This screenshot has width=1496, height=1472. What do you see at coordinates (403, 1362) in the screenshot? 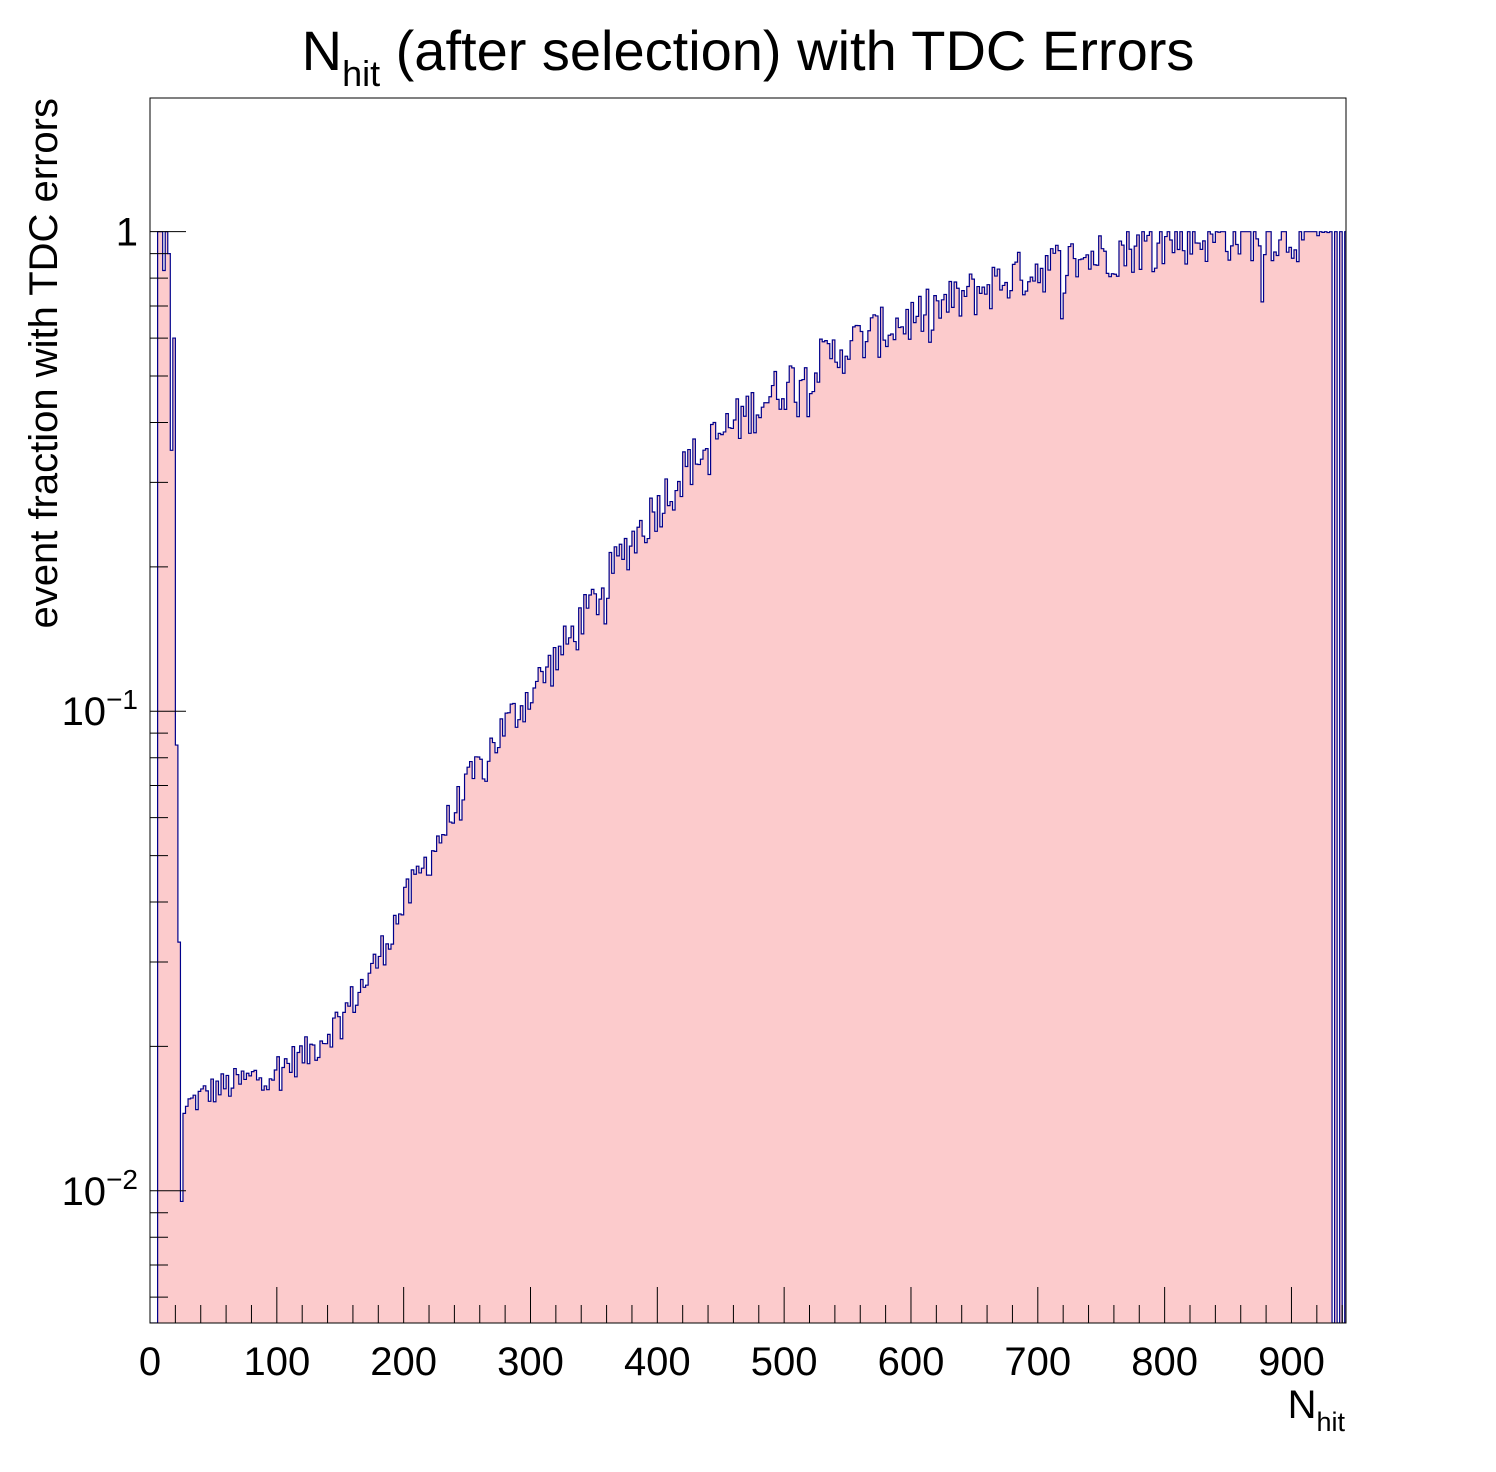
I see `x-tick-label: 200` at bounding box center [403, 1362].